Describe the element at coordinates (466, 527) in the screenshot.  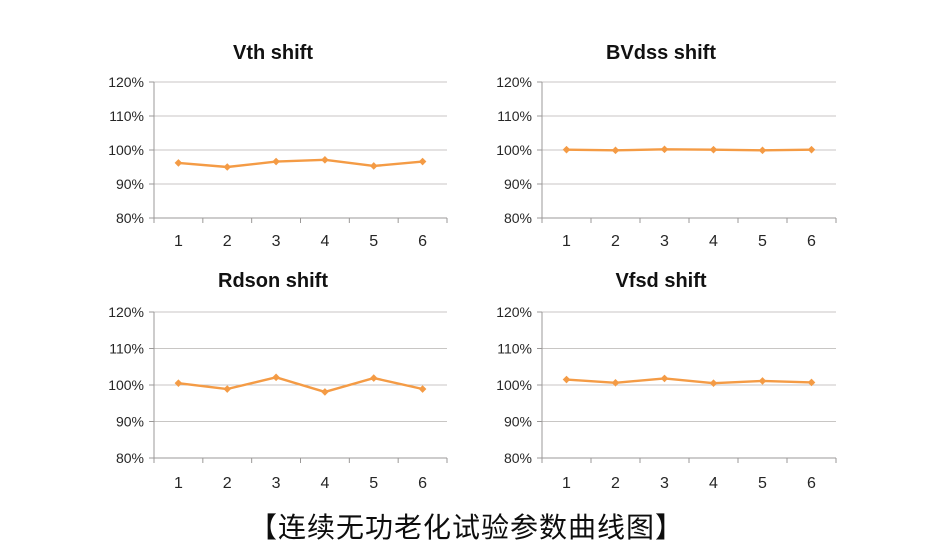
I see `figure-caption: 【连续无功老化试验参数曲线图】` at that location.